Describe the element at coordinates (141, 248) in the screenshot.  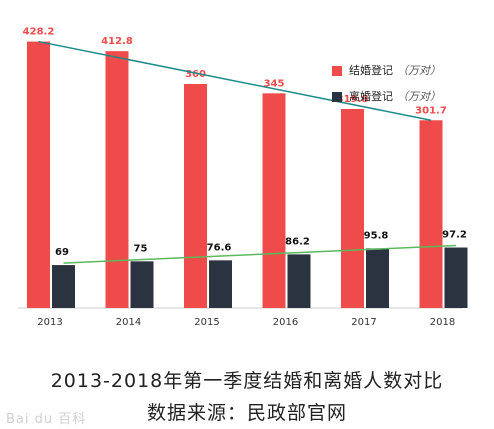
I see `label-divorce-2014: 75` at that location.